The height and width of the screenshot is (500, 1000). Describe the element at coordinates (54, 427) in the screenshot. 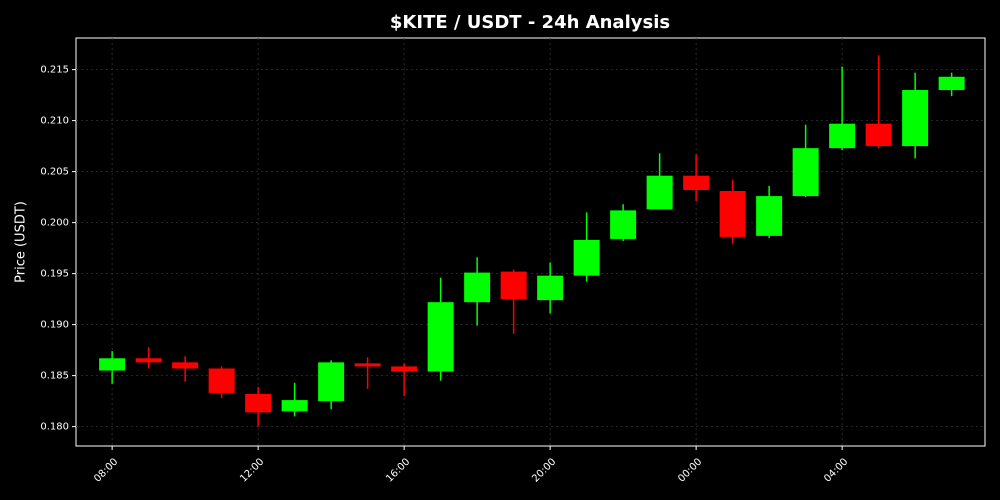

I see `y-tick-label: 0.180` at that location.